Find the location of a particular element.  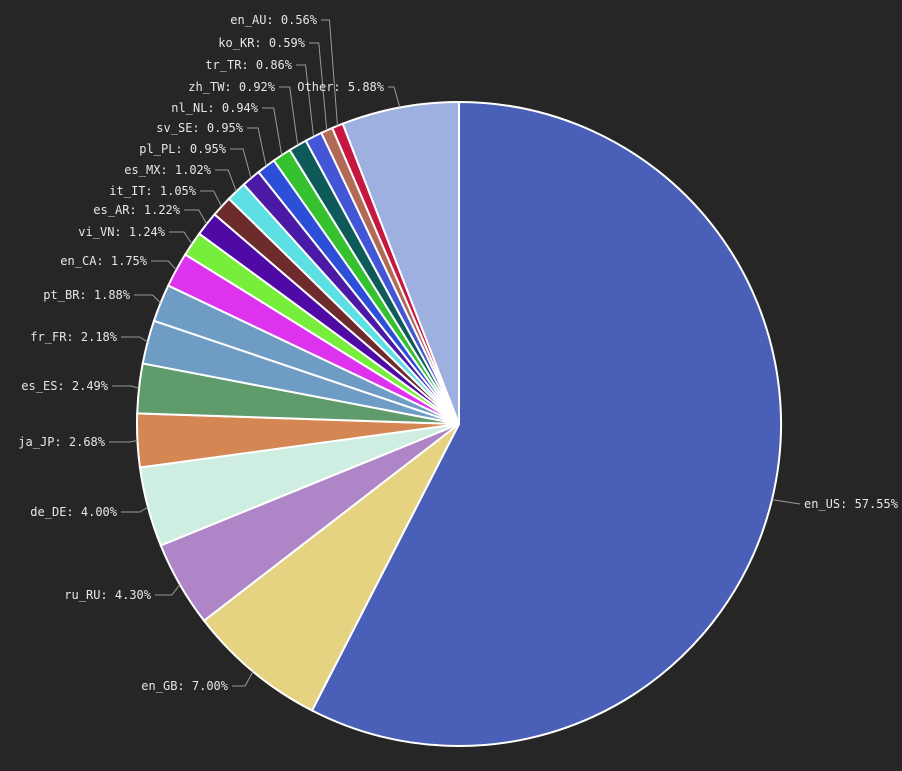

leader-line-es-ar is located at coordinates (196, 217).